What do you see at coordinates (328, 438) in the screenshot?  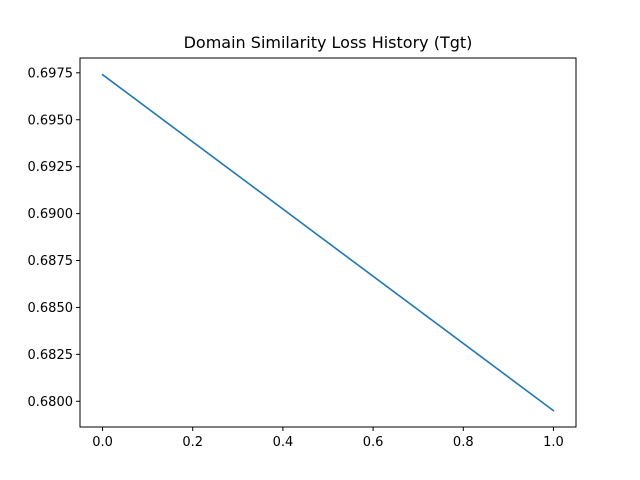 I see `x-axis: 0.0 0.2 0.4 0.6 0.8 1.0` at bounding box center [328, 438].